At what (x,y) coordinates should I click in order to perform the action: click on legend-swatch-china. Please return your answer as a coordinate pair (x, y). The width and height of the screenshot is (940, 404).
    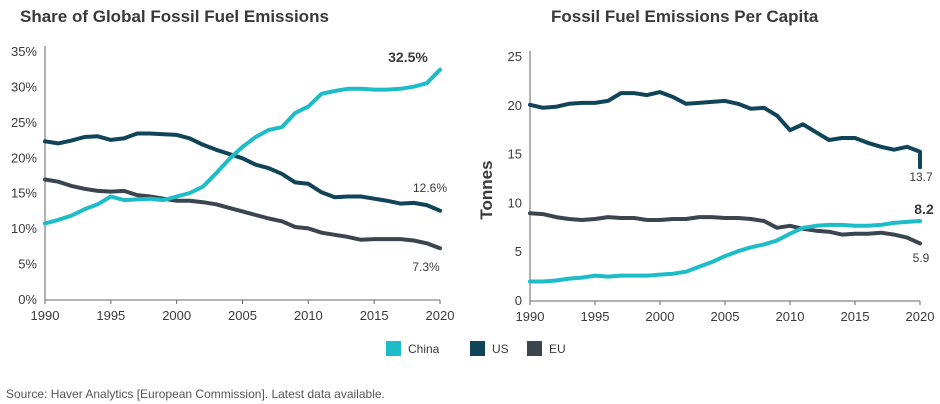
    Looking at the image, I should click on (393, 348).